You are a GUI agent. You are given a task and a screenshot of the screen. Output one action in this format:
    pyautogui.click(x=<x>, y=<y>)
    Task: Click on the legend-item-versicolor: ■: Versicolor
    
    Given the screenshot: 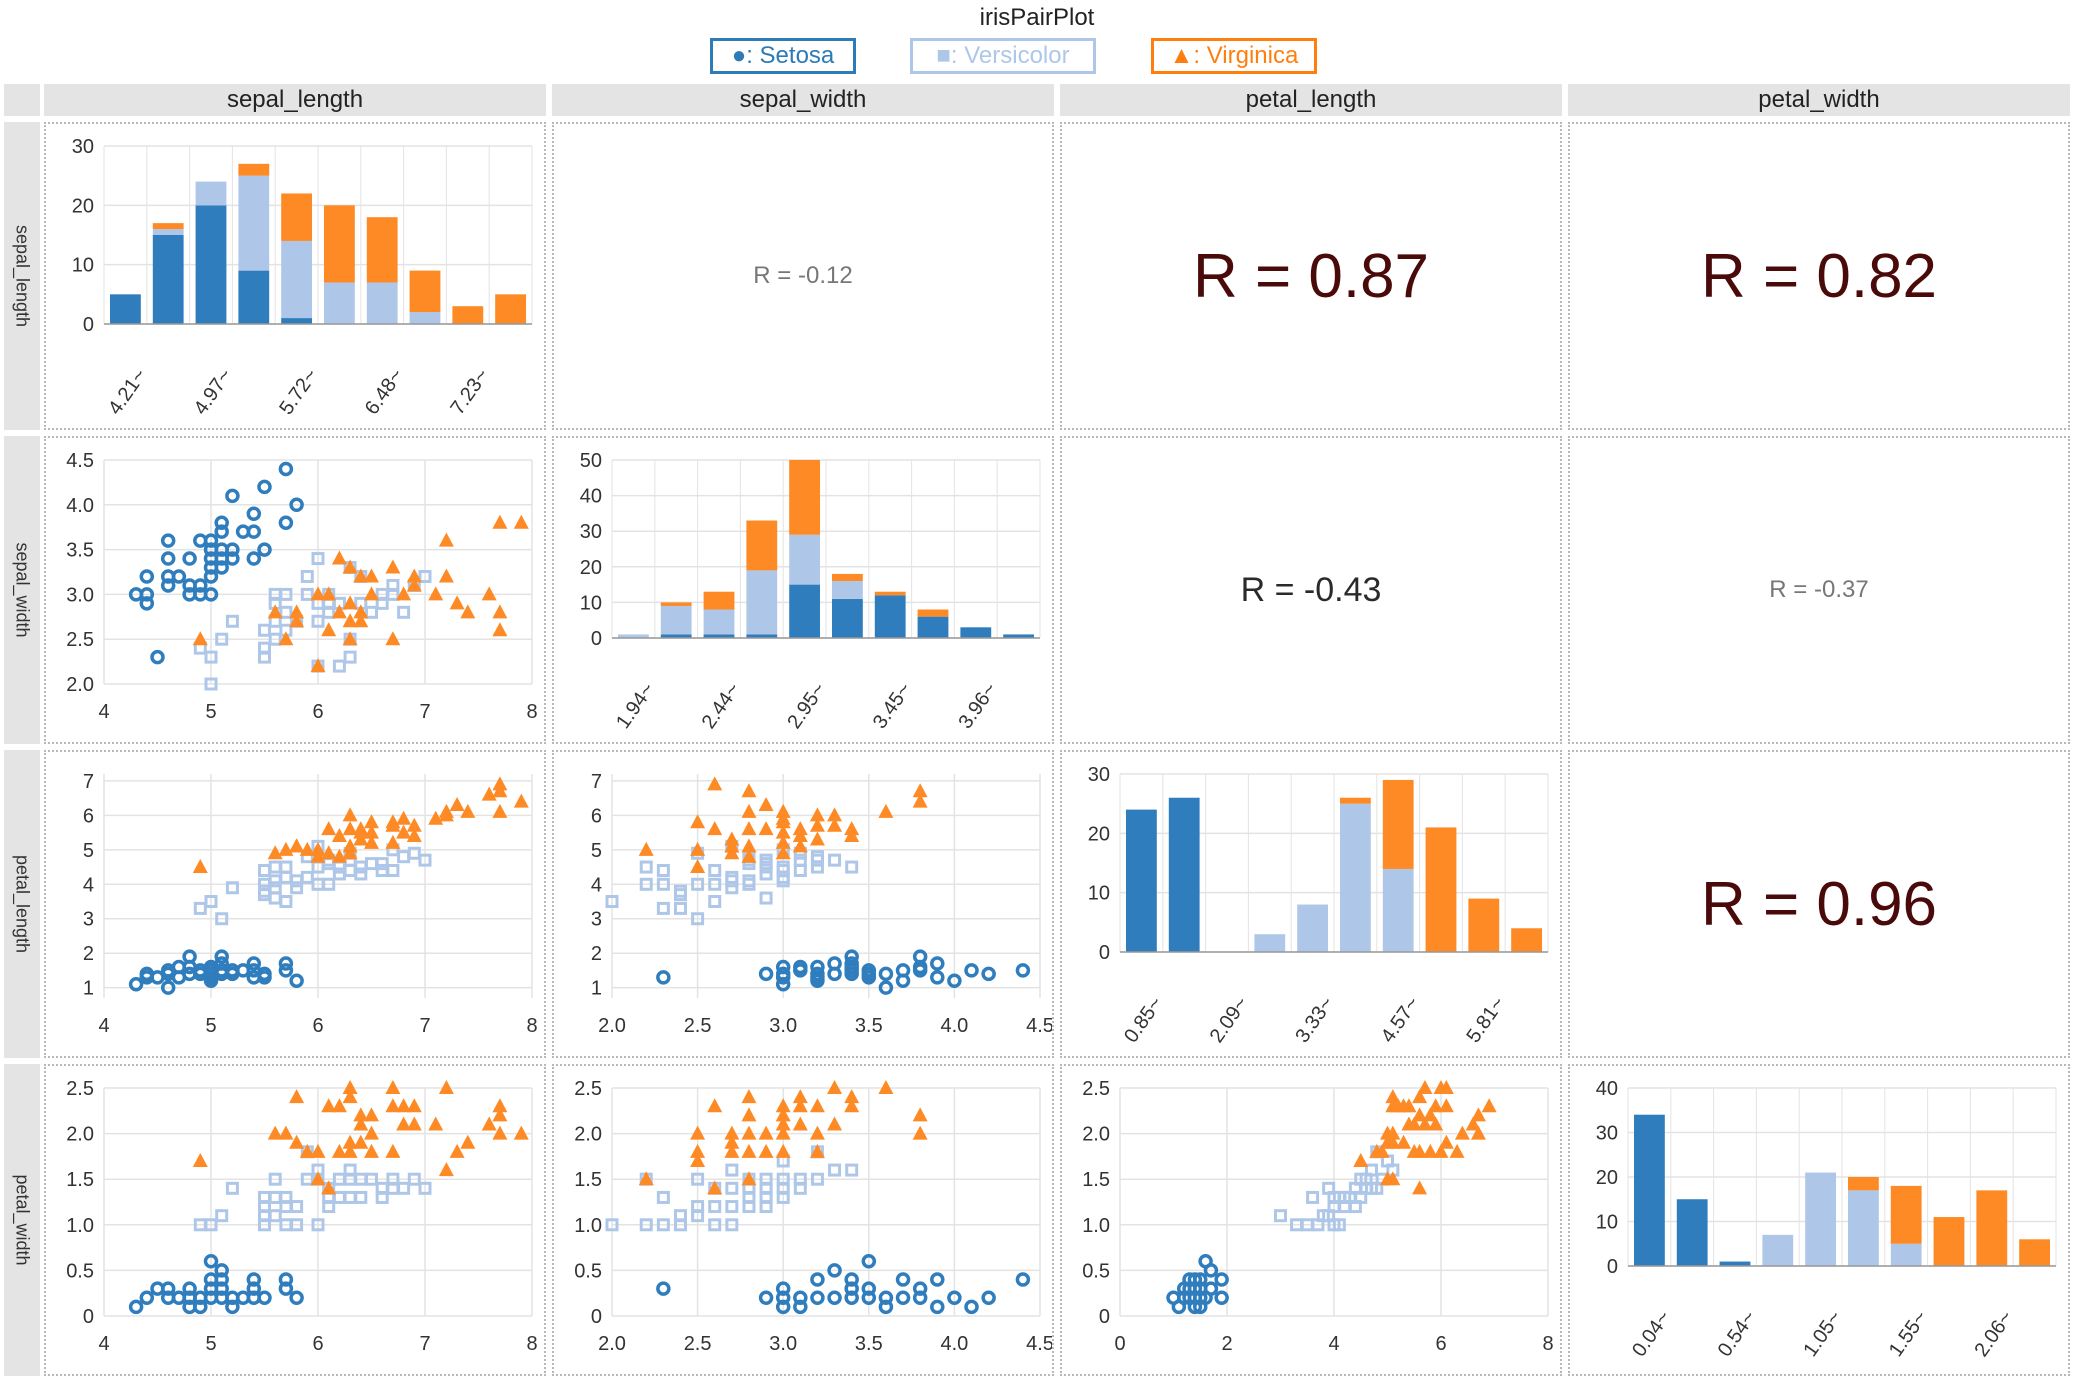 What is the action you would take?
    pyautogui.click(x=1003, y=56)
    